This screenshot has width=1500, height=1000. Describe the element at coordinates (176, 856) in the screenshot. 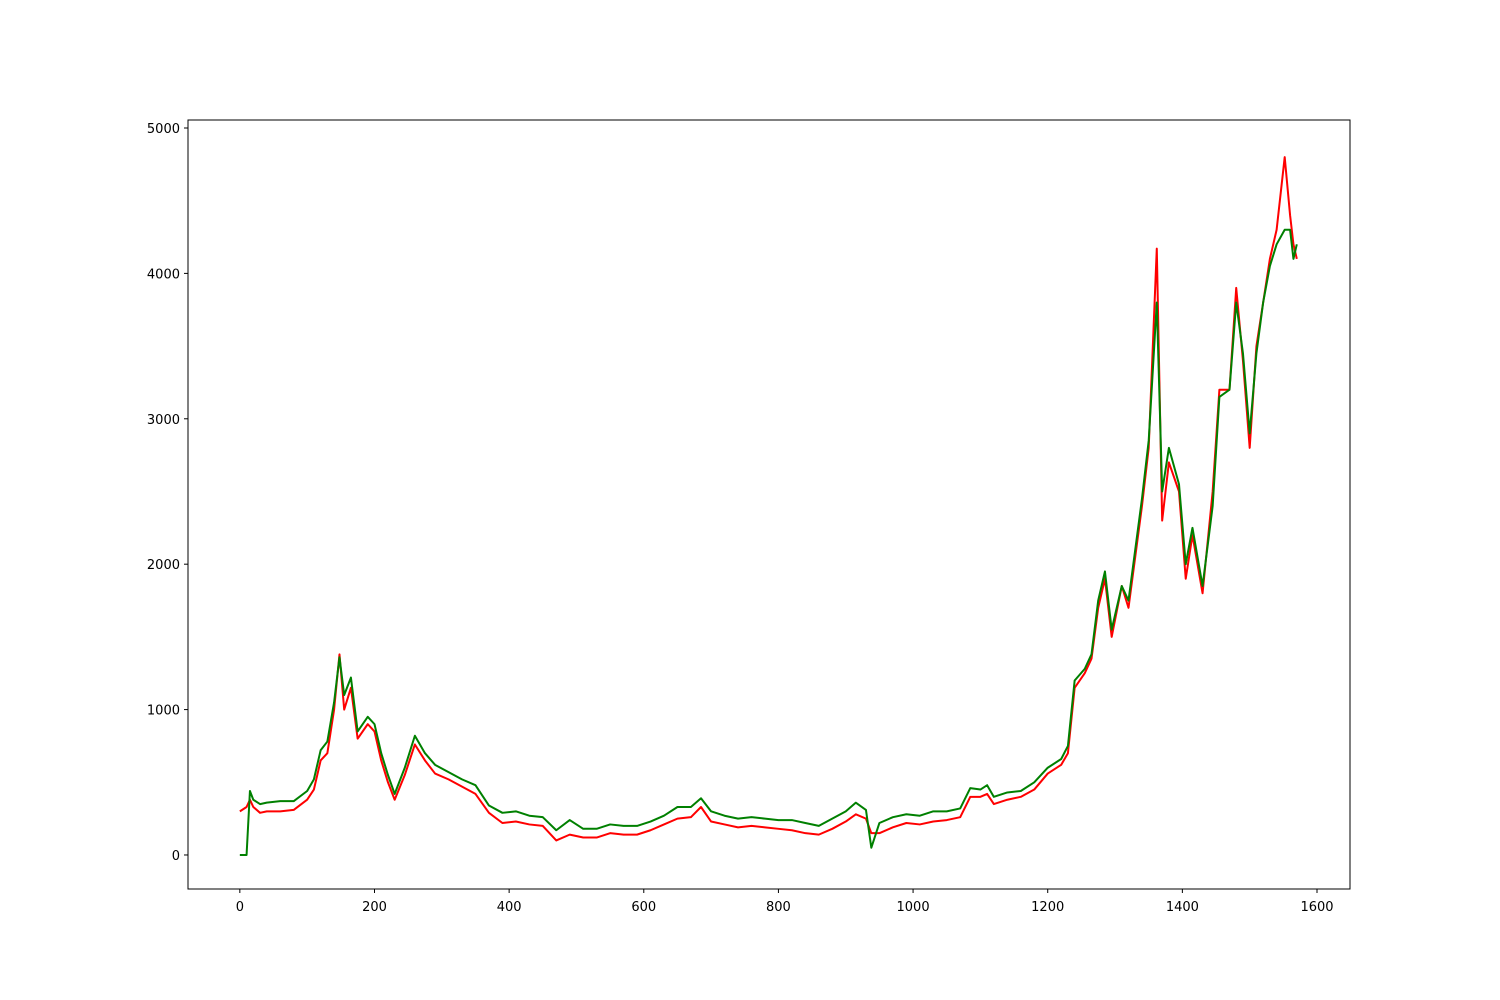

I see `y-tick-label: 0` at that location.